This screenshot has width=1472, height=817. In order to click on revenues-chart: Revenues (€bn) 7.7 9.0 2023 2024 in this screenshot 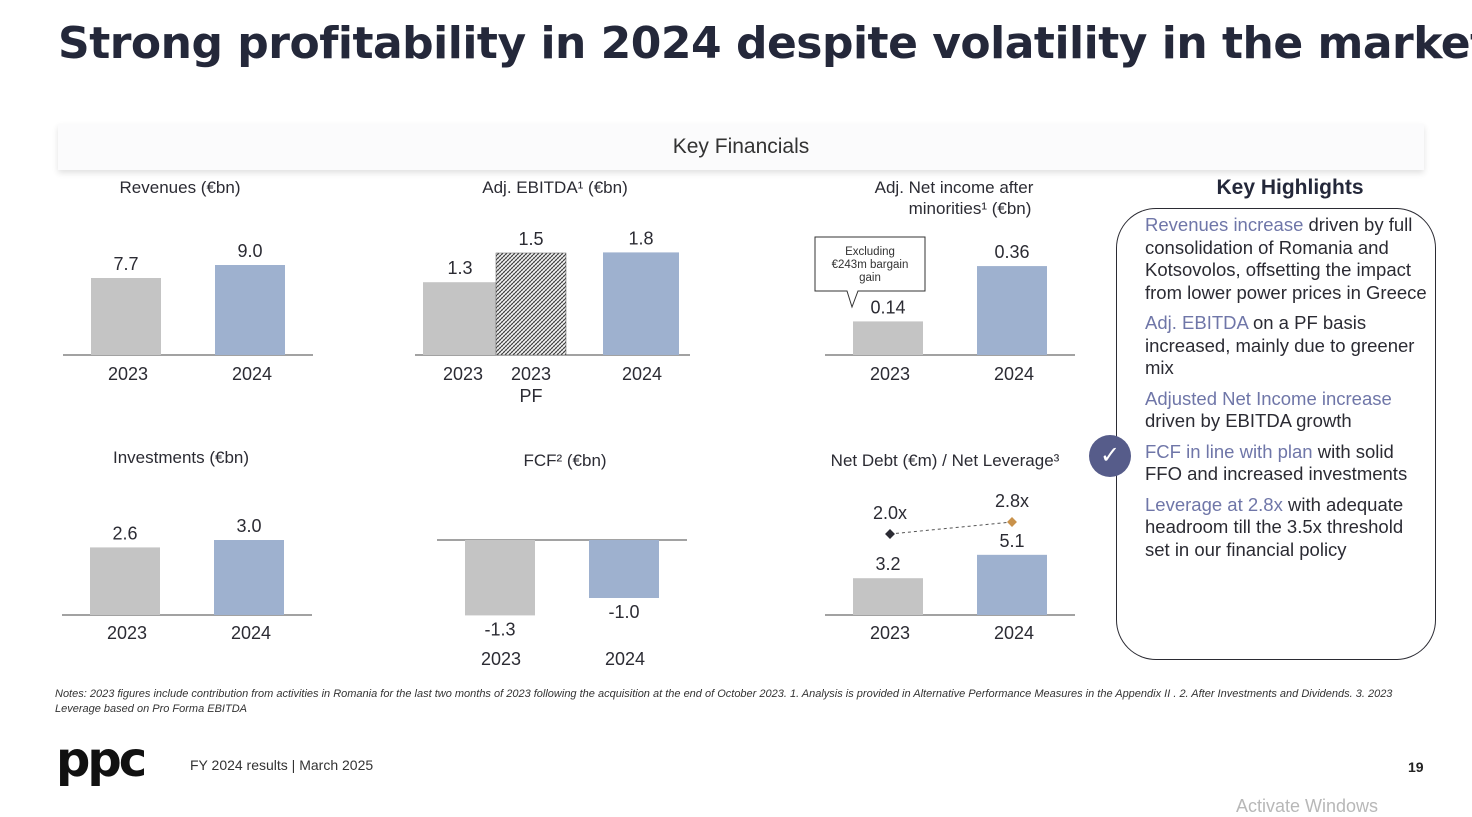, I will do `click(188, 281)`.